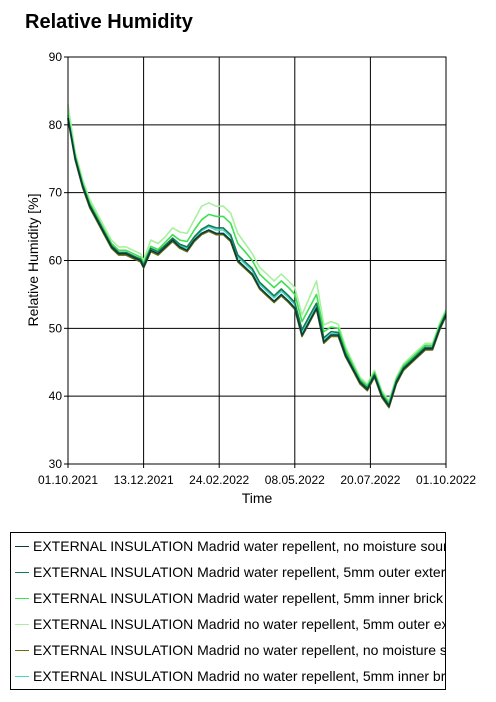 The image size is (496, 702). Describe the element at coordinates (295, 480) in the screenshot. I see `x-tick-label: 08.05.2022` at that location.